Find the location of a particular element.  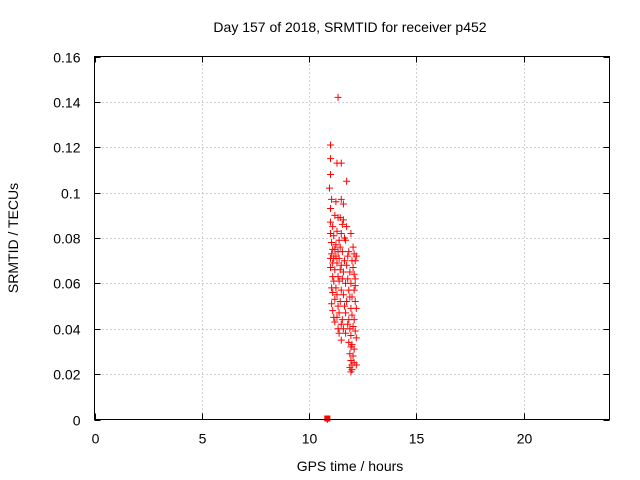

x-tick-label: 10 is located at coordinates (310, 439).